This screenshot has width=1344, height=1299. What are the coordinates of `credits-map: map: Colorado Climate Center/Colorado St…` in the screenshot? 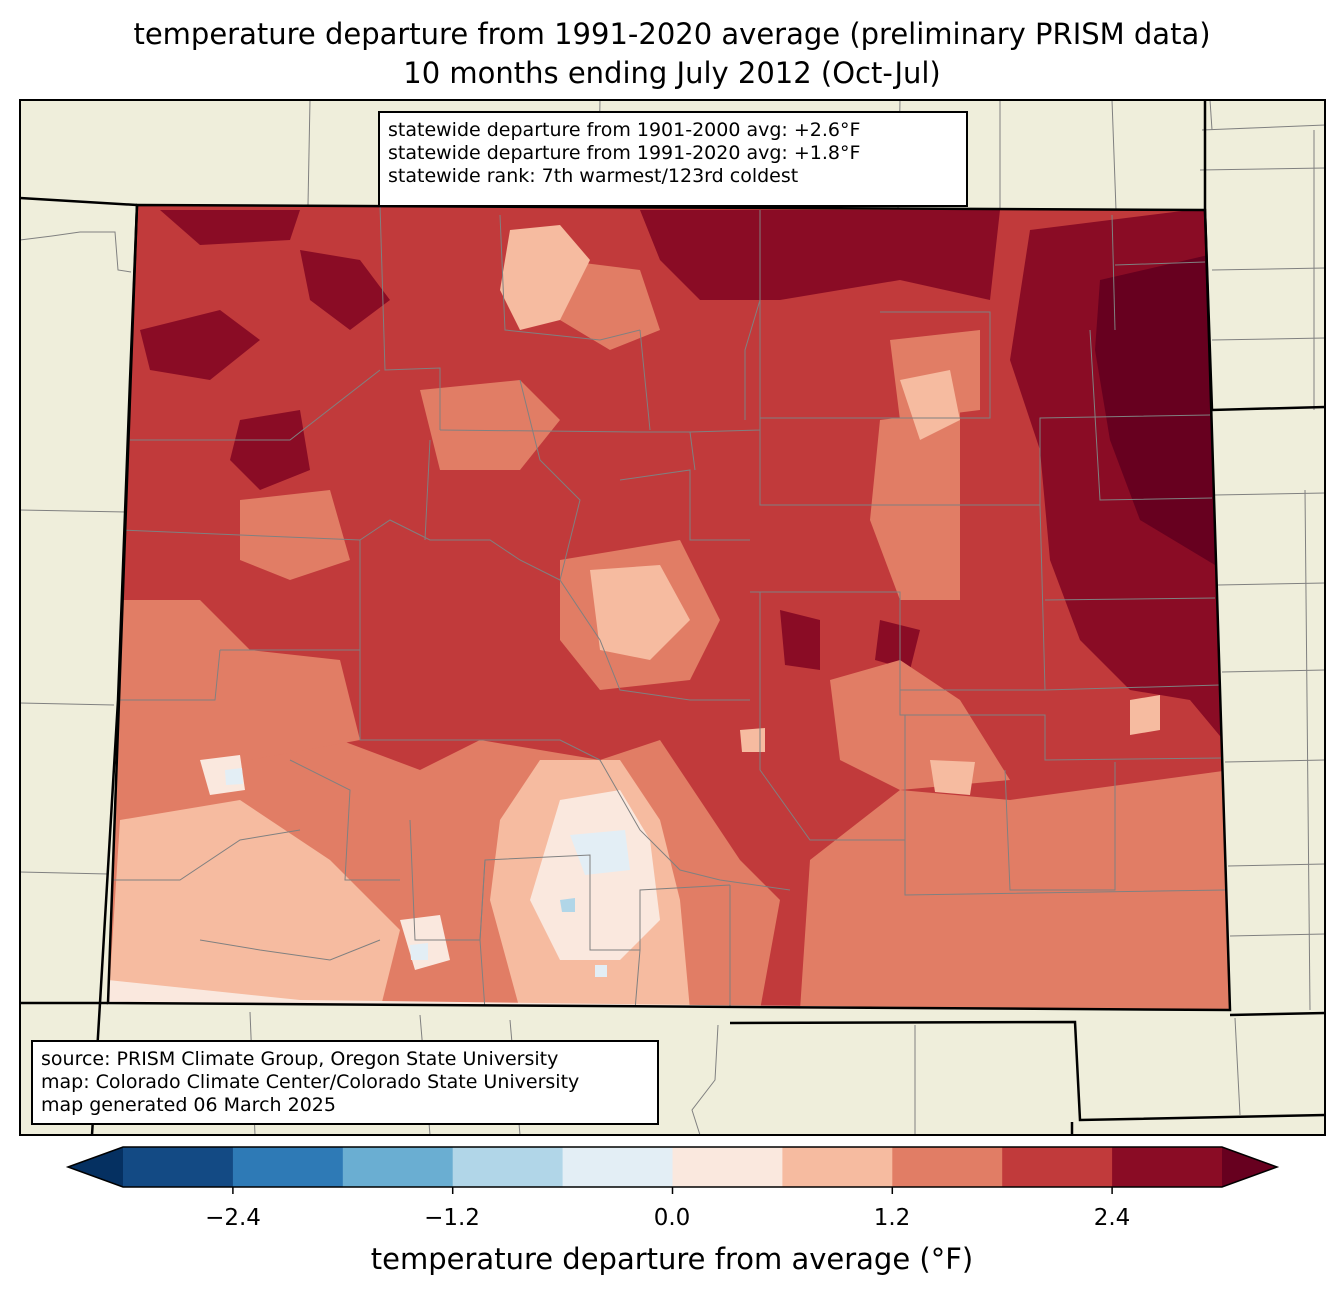 It's located at (310, 1082).